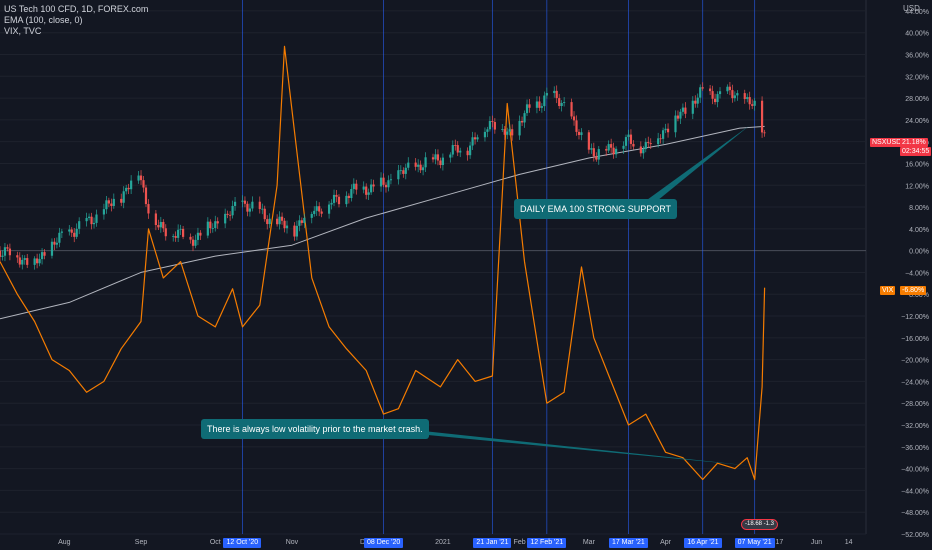  Describe the element at coordinates (443, 542) in the screenshot. I see `x-tick-label: 2021` at that location.